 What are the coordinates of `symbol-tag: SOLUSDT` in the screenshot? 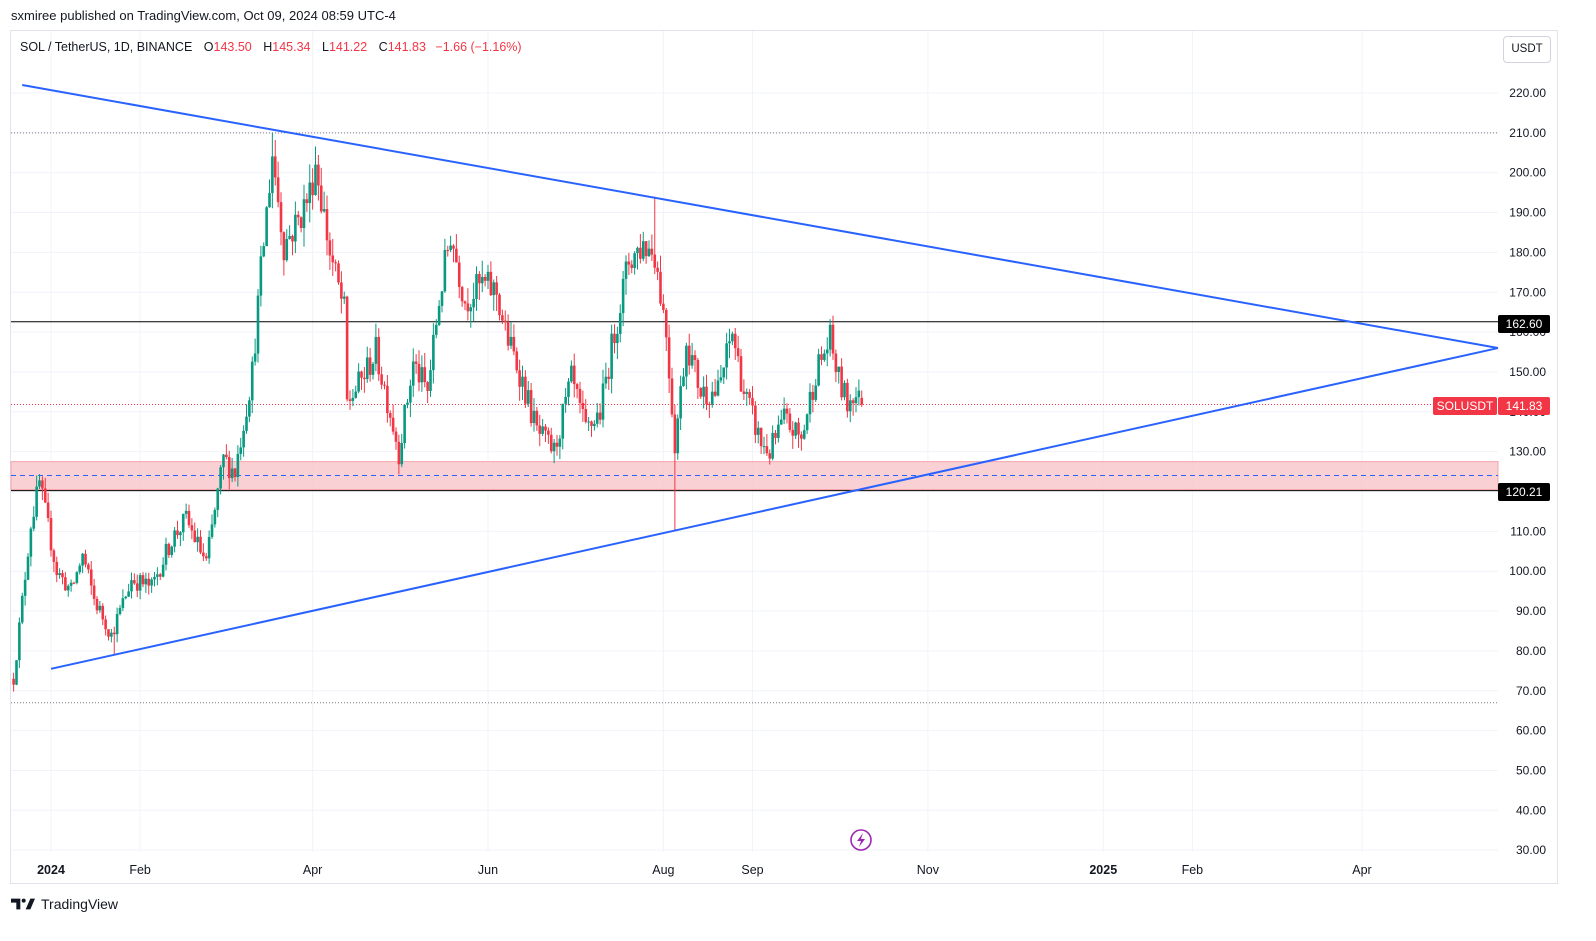 It's located at (1465, 406).